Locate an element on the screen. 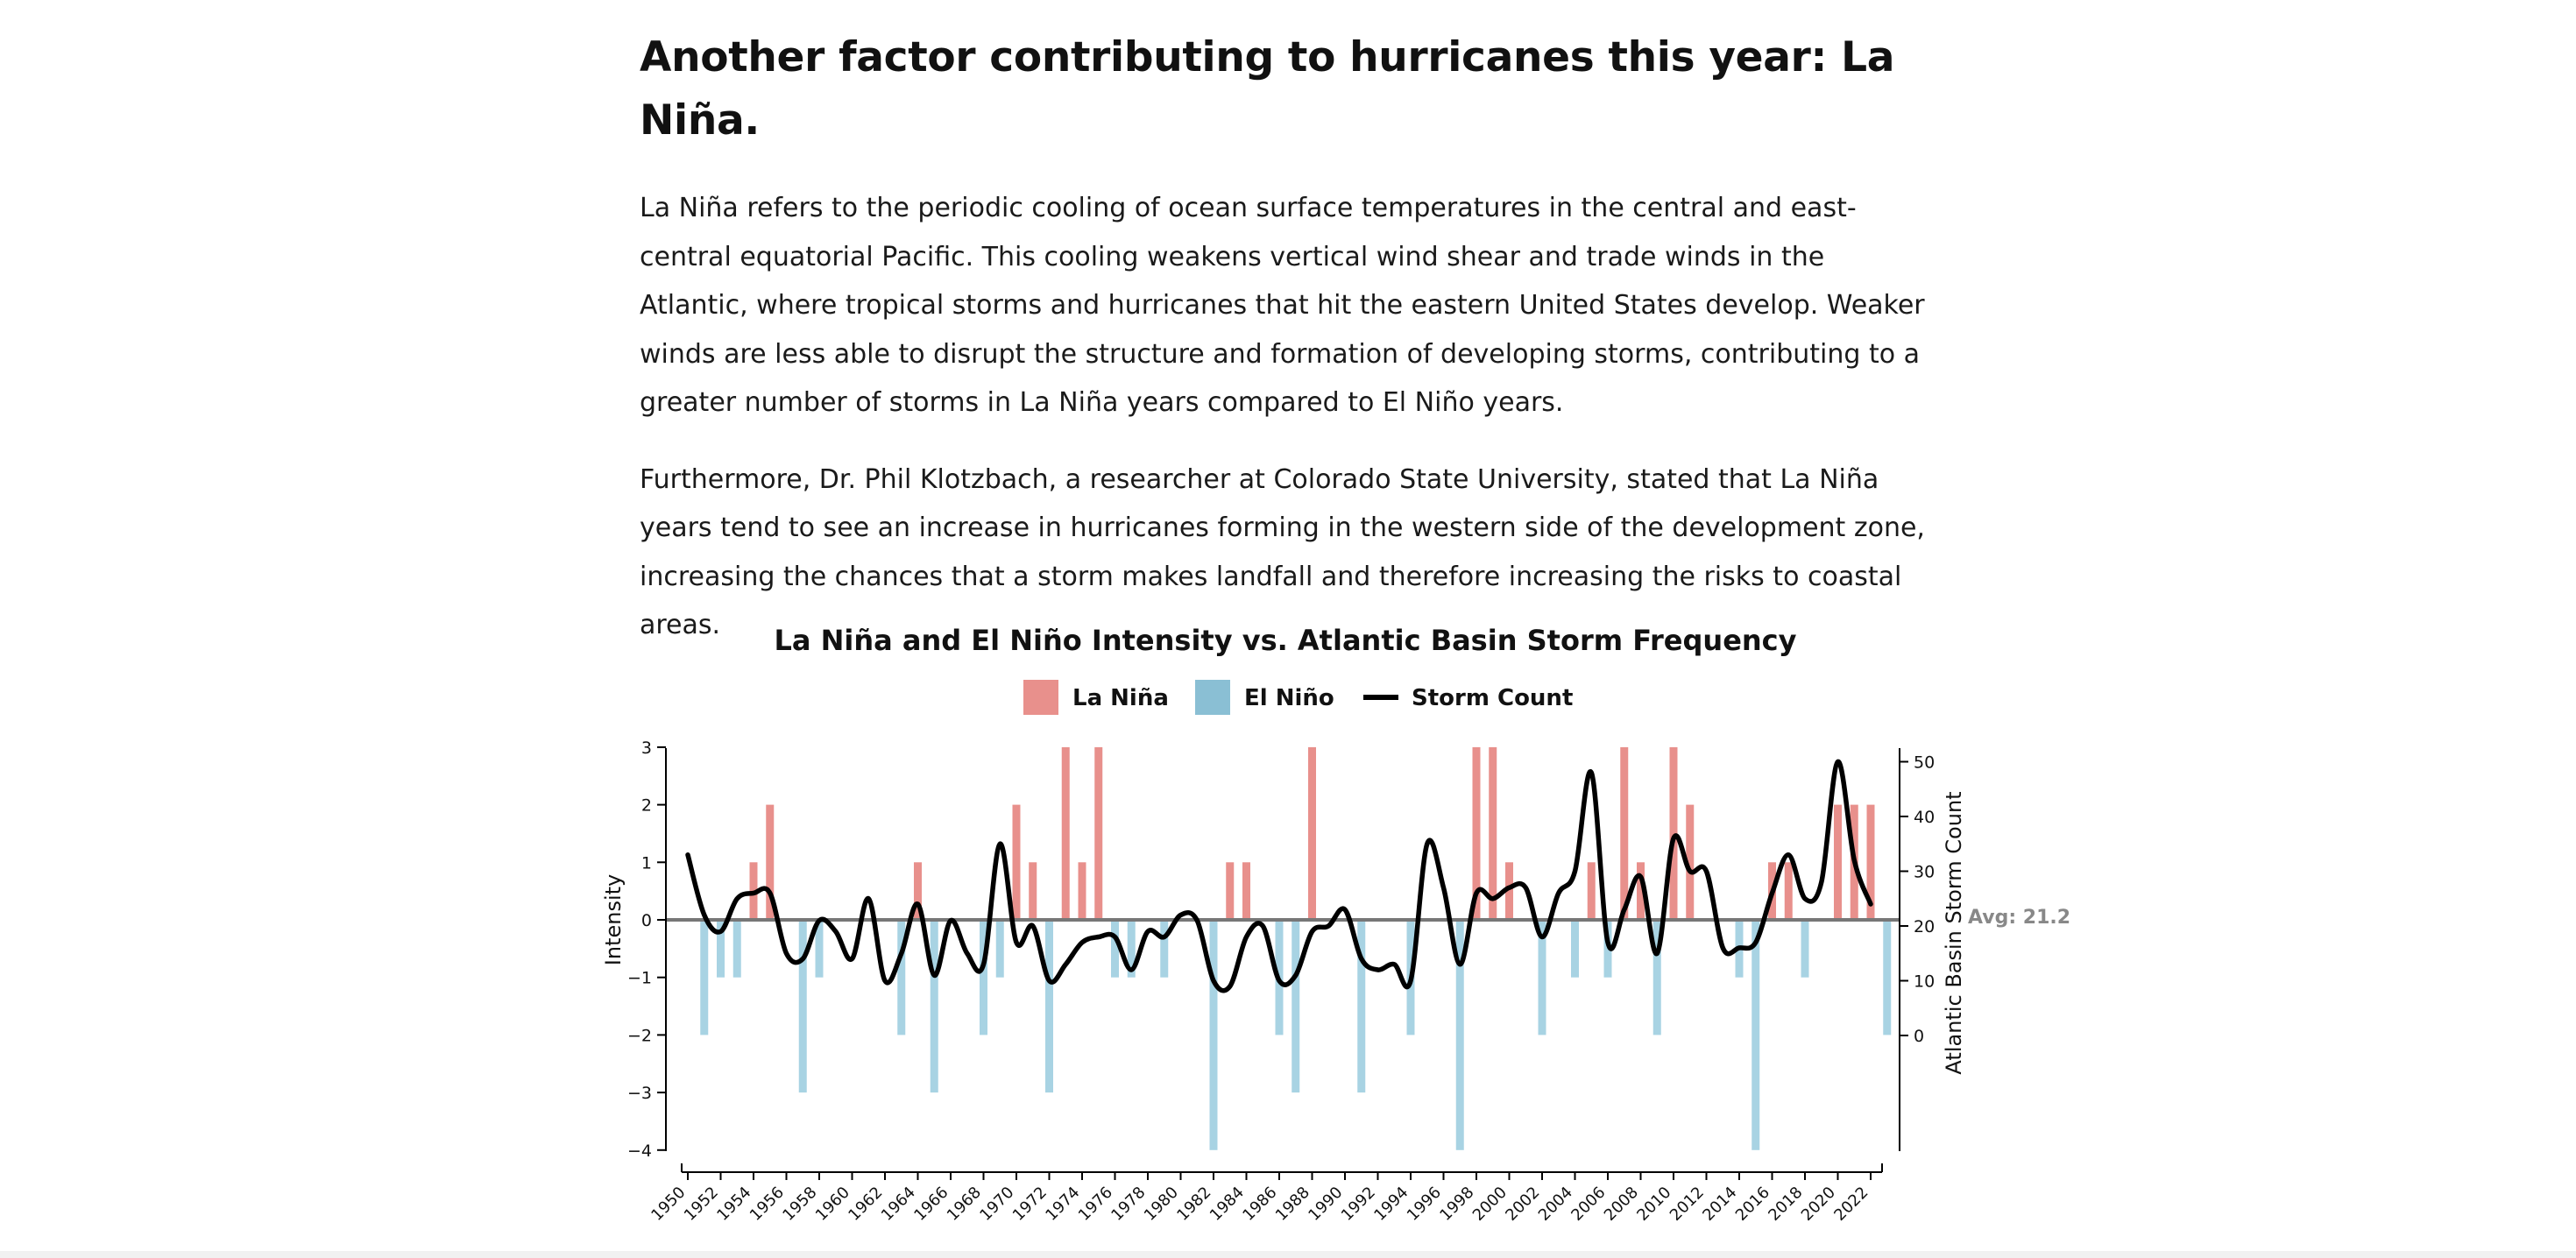 This screenshot has height=1258, width=2576. right-tick-label: 40 is located at coordinates (1924, 817).